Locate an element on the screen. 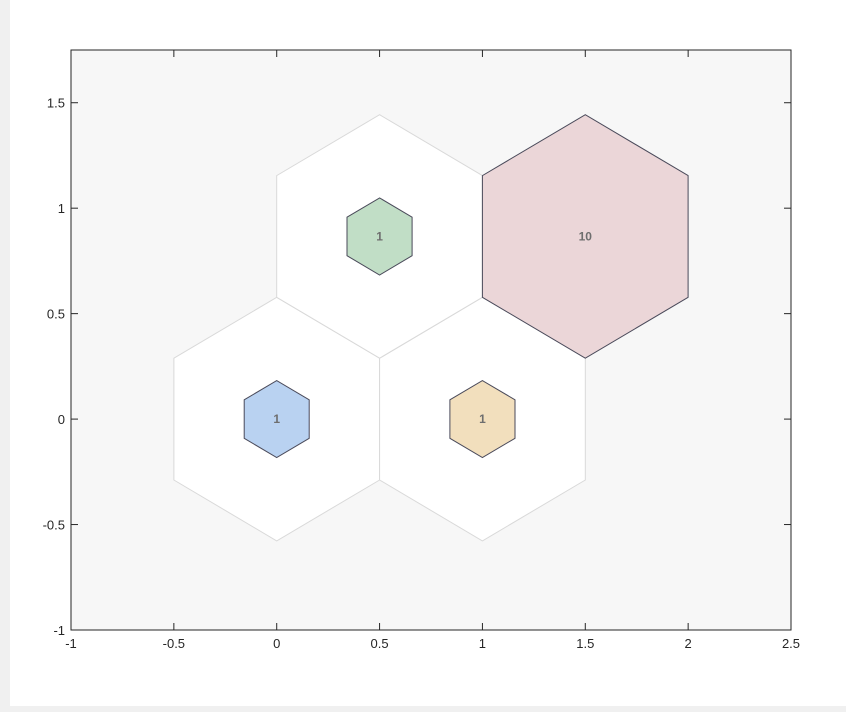  y-tick-label: 0.5 is located at coordinates (56, 314).